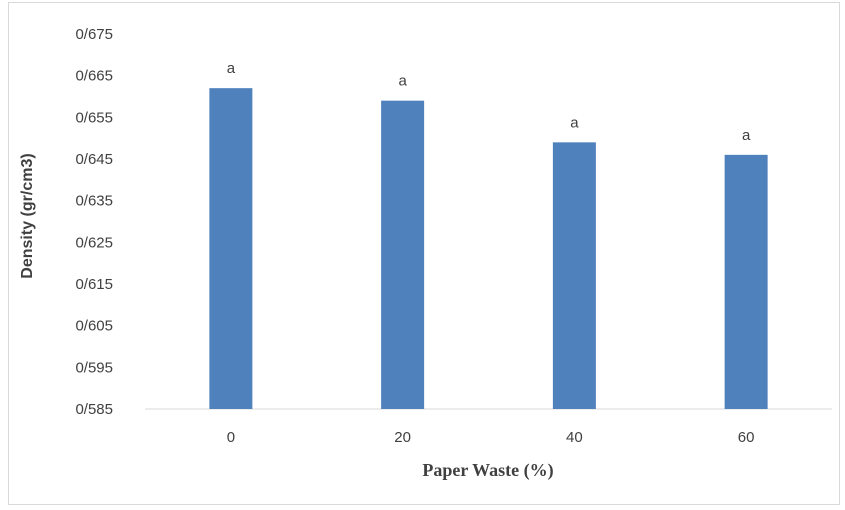 This screenshot has height=510, width=845. Describe the element at coordinates (491, 437) in the screenshot. I see `x-axis-ticks: 0 20 40 60` at that location.